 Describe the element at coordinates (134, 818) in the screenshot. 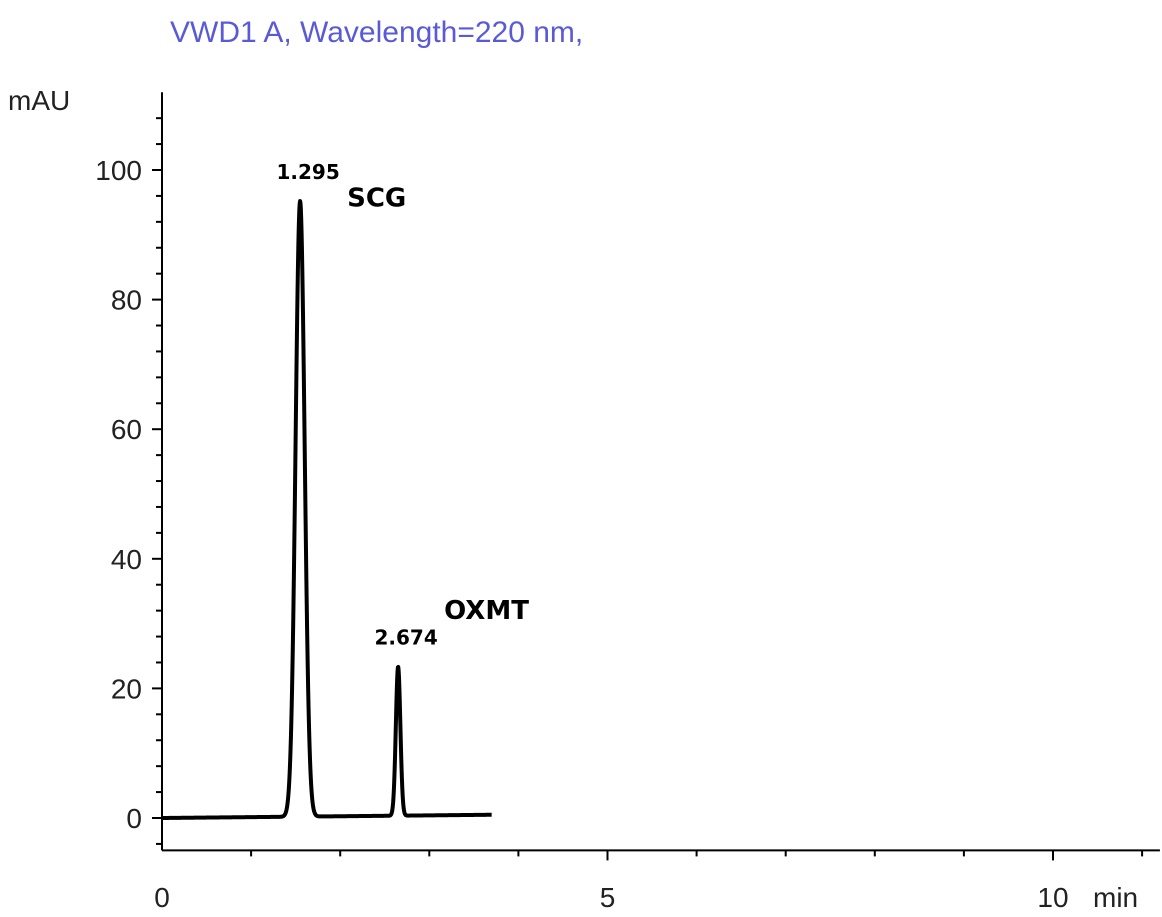

I see `y-tick-label: 0` at that location.